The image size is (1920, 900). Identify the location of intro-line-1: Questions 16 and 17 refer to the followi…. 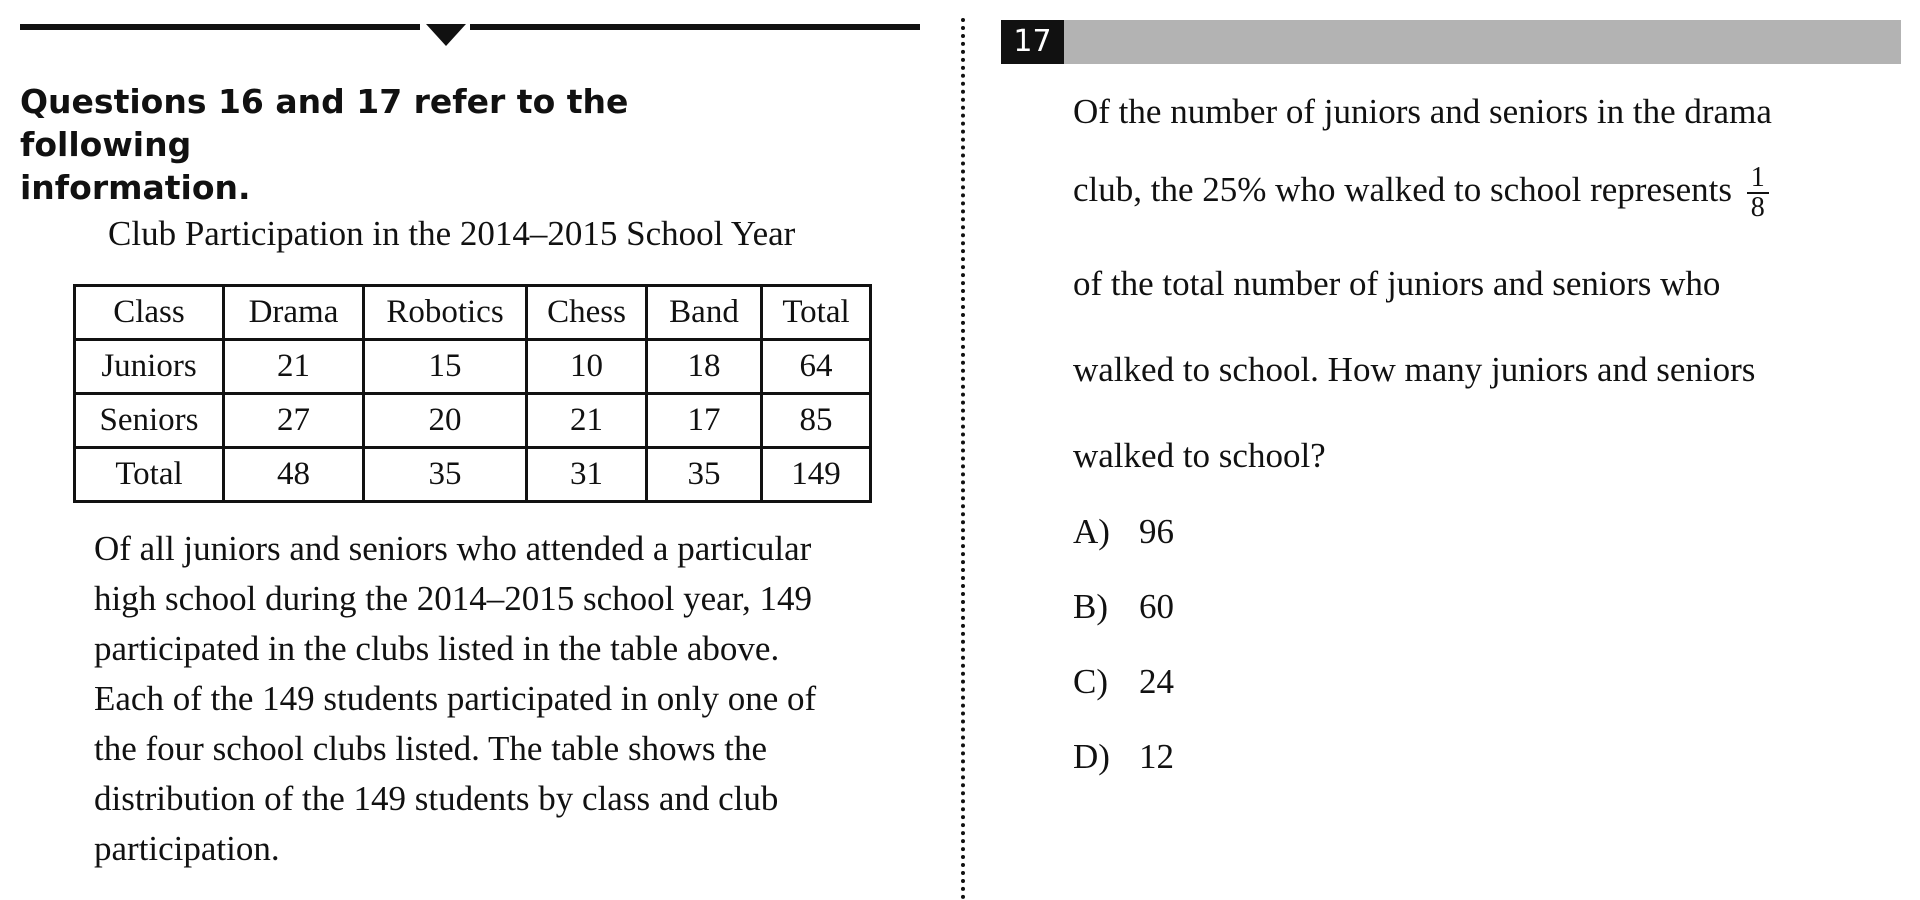
(324, 123).